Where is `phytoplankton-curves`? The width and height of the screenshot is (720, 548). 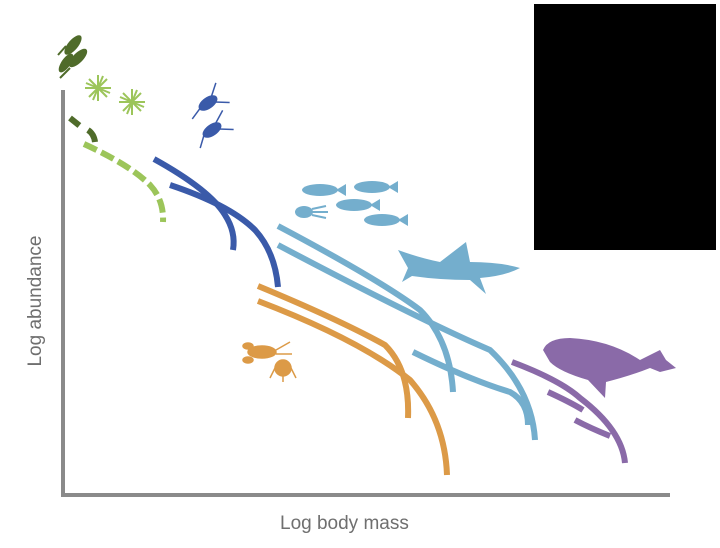 phytoplankton-curves is located at coordinates (117, 169).